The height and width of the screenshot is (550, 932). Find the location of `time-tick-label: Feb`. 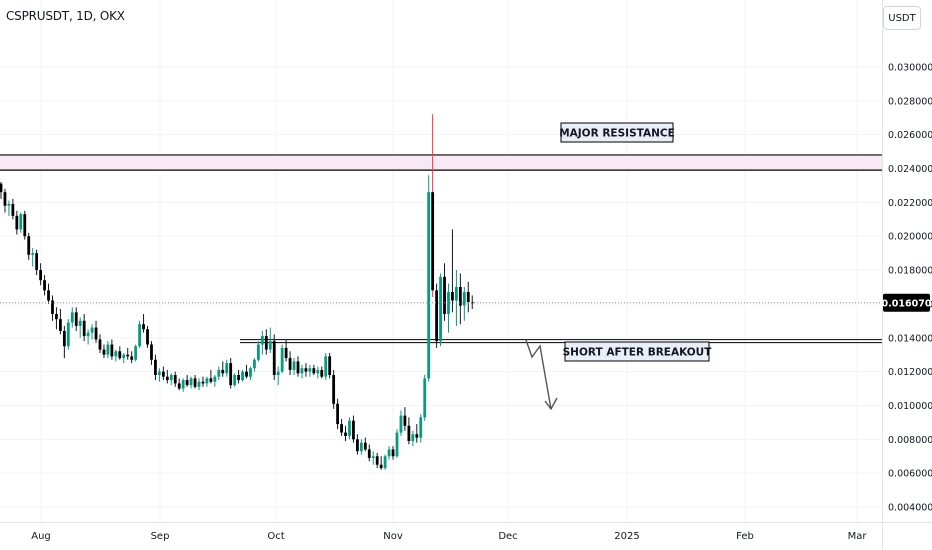

time-tick-label: Feb is located at coordinates (745, 536).